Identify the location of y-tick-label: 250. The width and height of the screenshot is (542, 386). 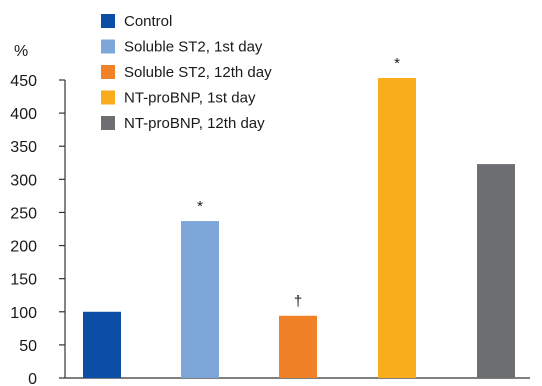
(23, 213).